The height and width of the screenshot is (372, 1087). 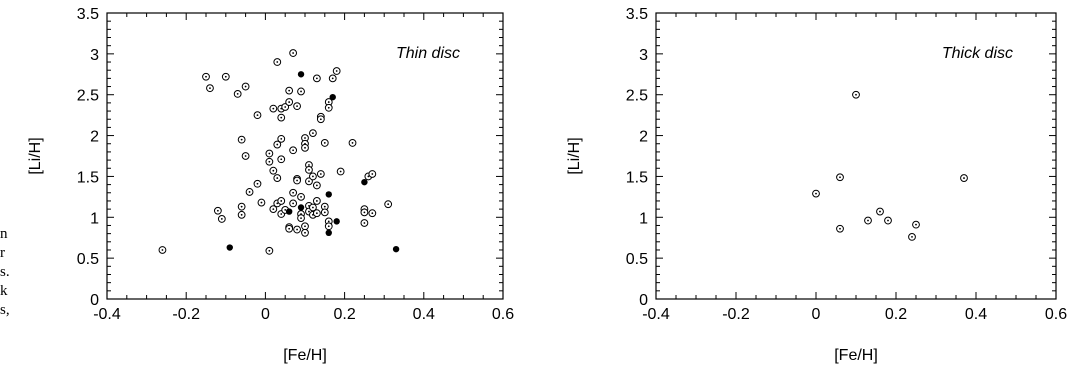 What do you see at coordinates (428, 53) in the screenshot?
I see `panel-label: Thin disc` at bounding box center [428, 53].